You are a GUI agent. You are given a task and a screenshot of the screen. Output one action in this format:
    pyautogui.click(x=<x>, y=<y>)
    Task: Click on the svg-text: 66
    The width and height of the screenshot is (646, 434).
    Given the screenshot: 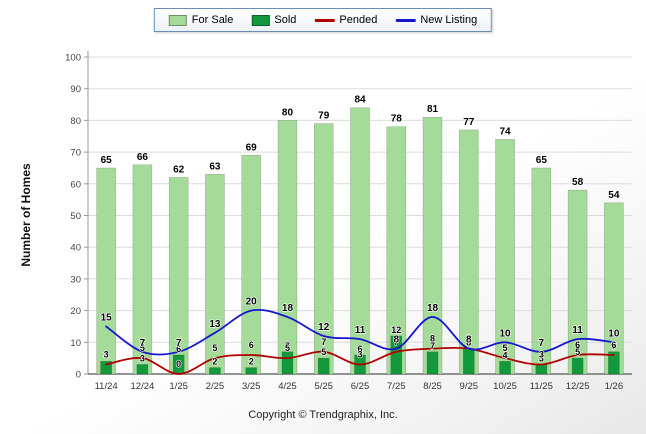 What is the action you would take?
    pyautogui.click(x=143, y=157)
    